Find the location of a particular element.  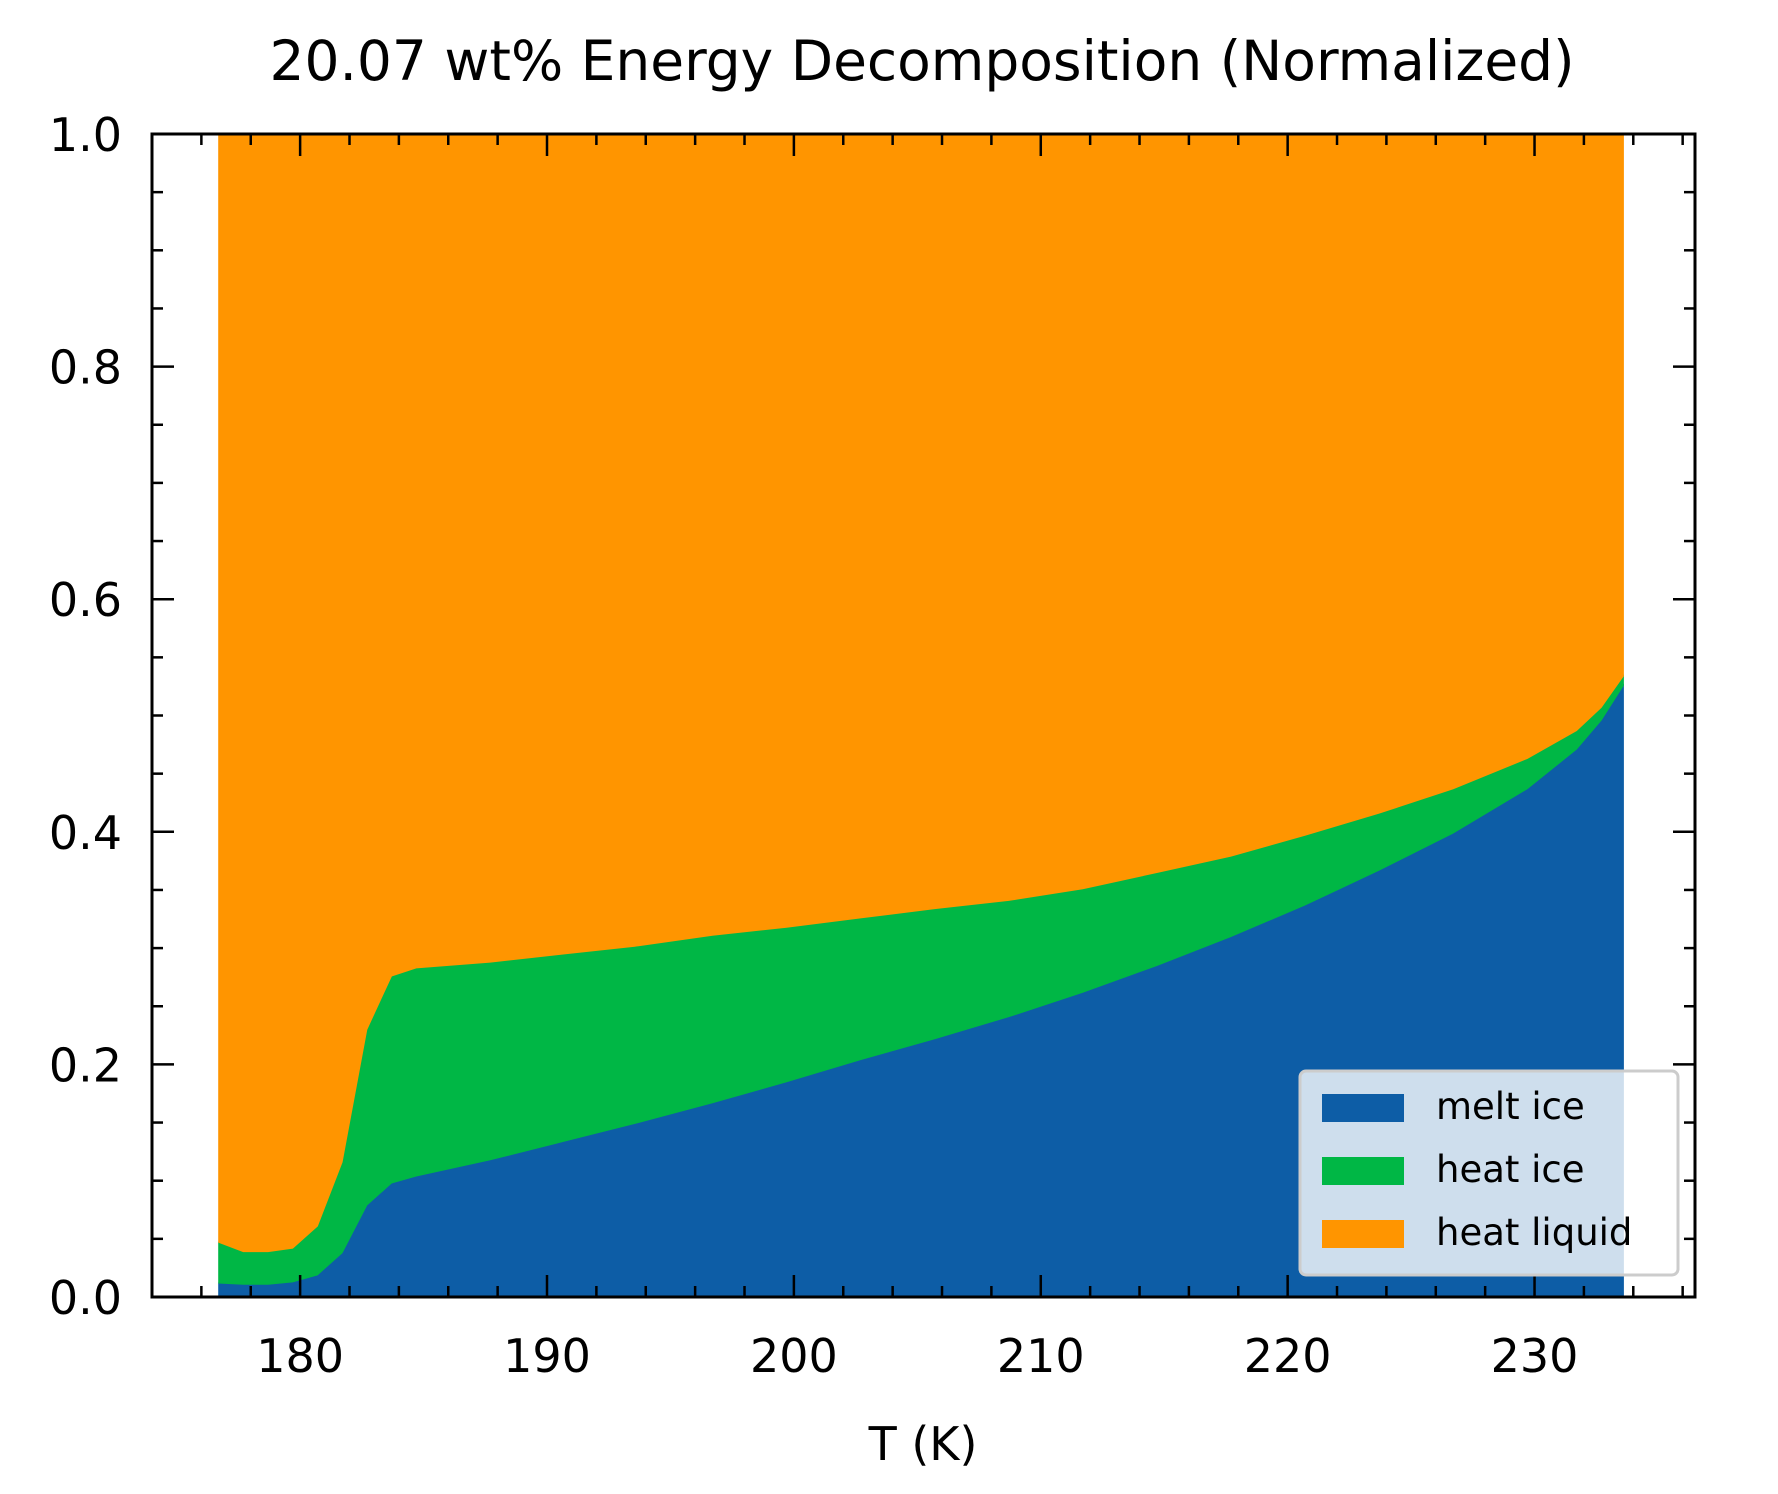

y-tick-label: 0.4 is located at coordinates (85, 833).